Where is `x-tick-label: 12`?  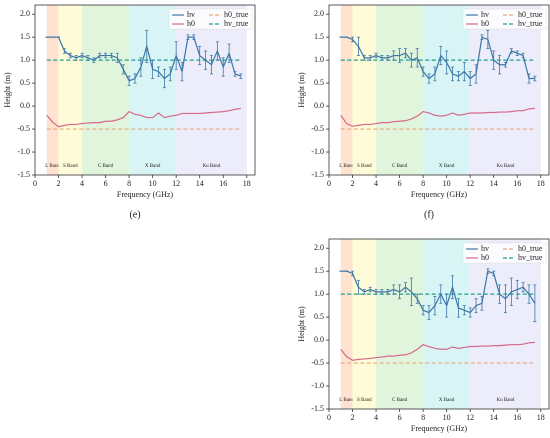 x-tick-label: 12 is located at coordinates (470, 417).